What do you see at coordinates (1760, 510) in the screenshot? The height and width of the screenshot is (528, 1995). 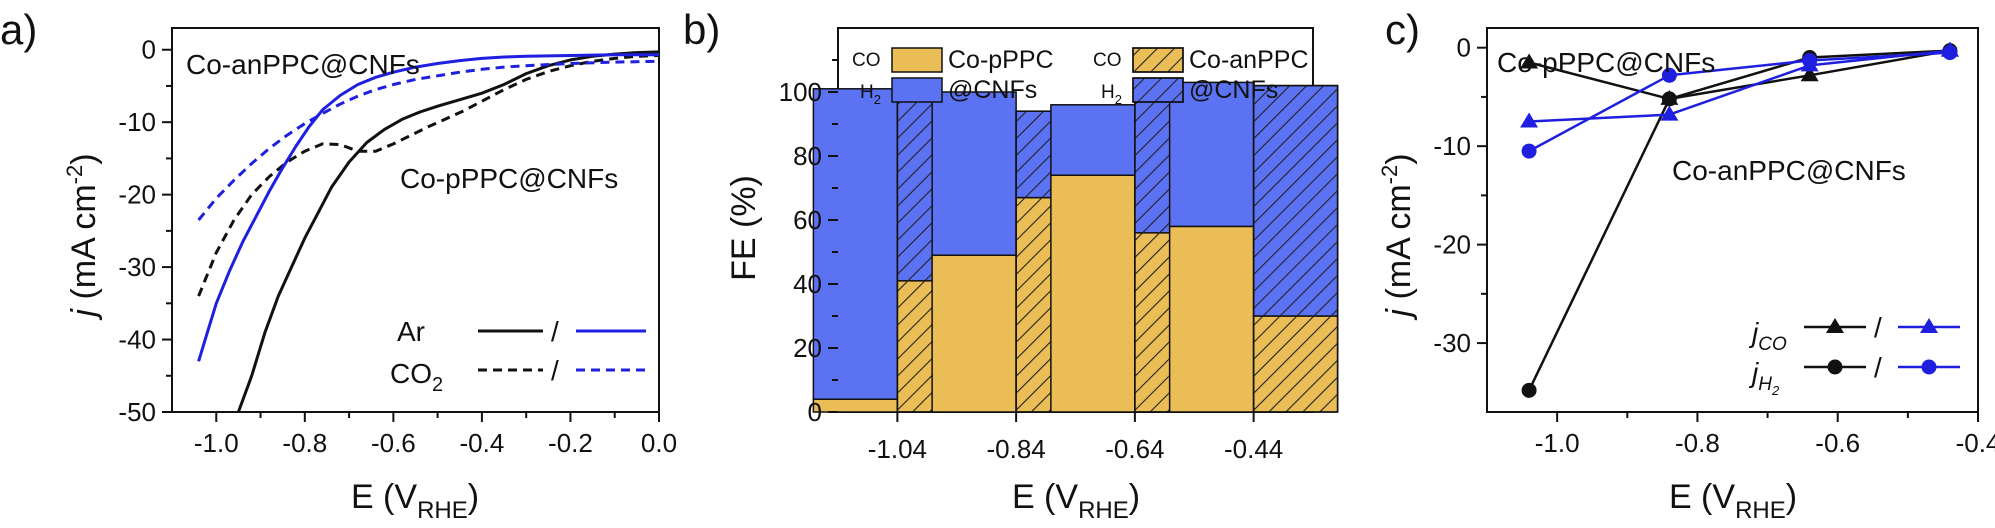 I see `panel-c-xlabel-sub: RHE` at bounding box center [1760, 510].